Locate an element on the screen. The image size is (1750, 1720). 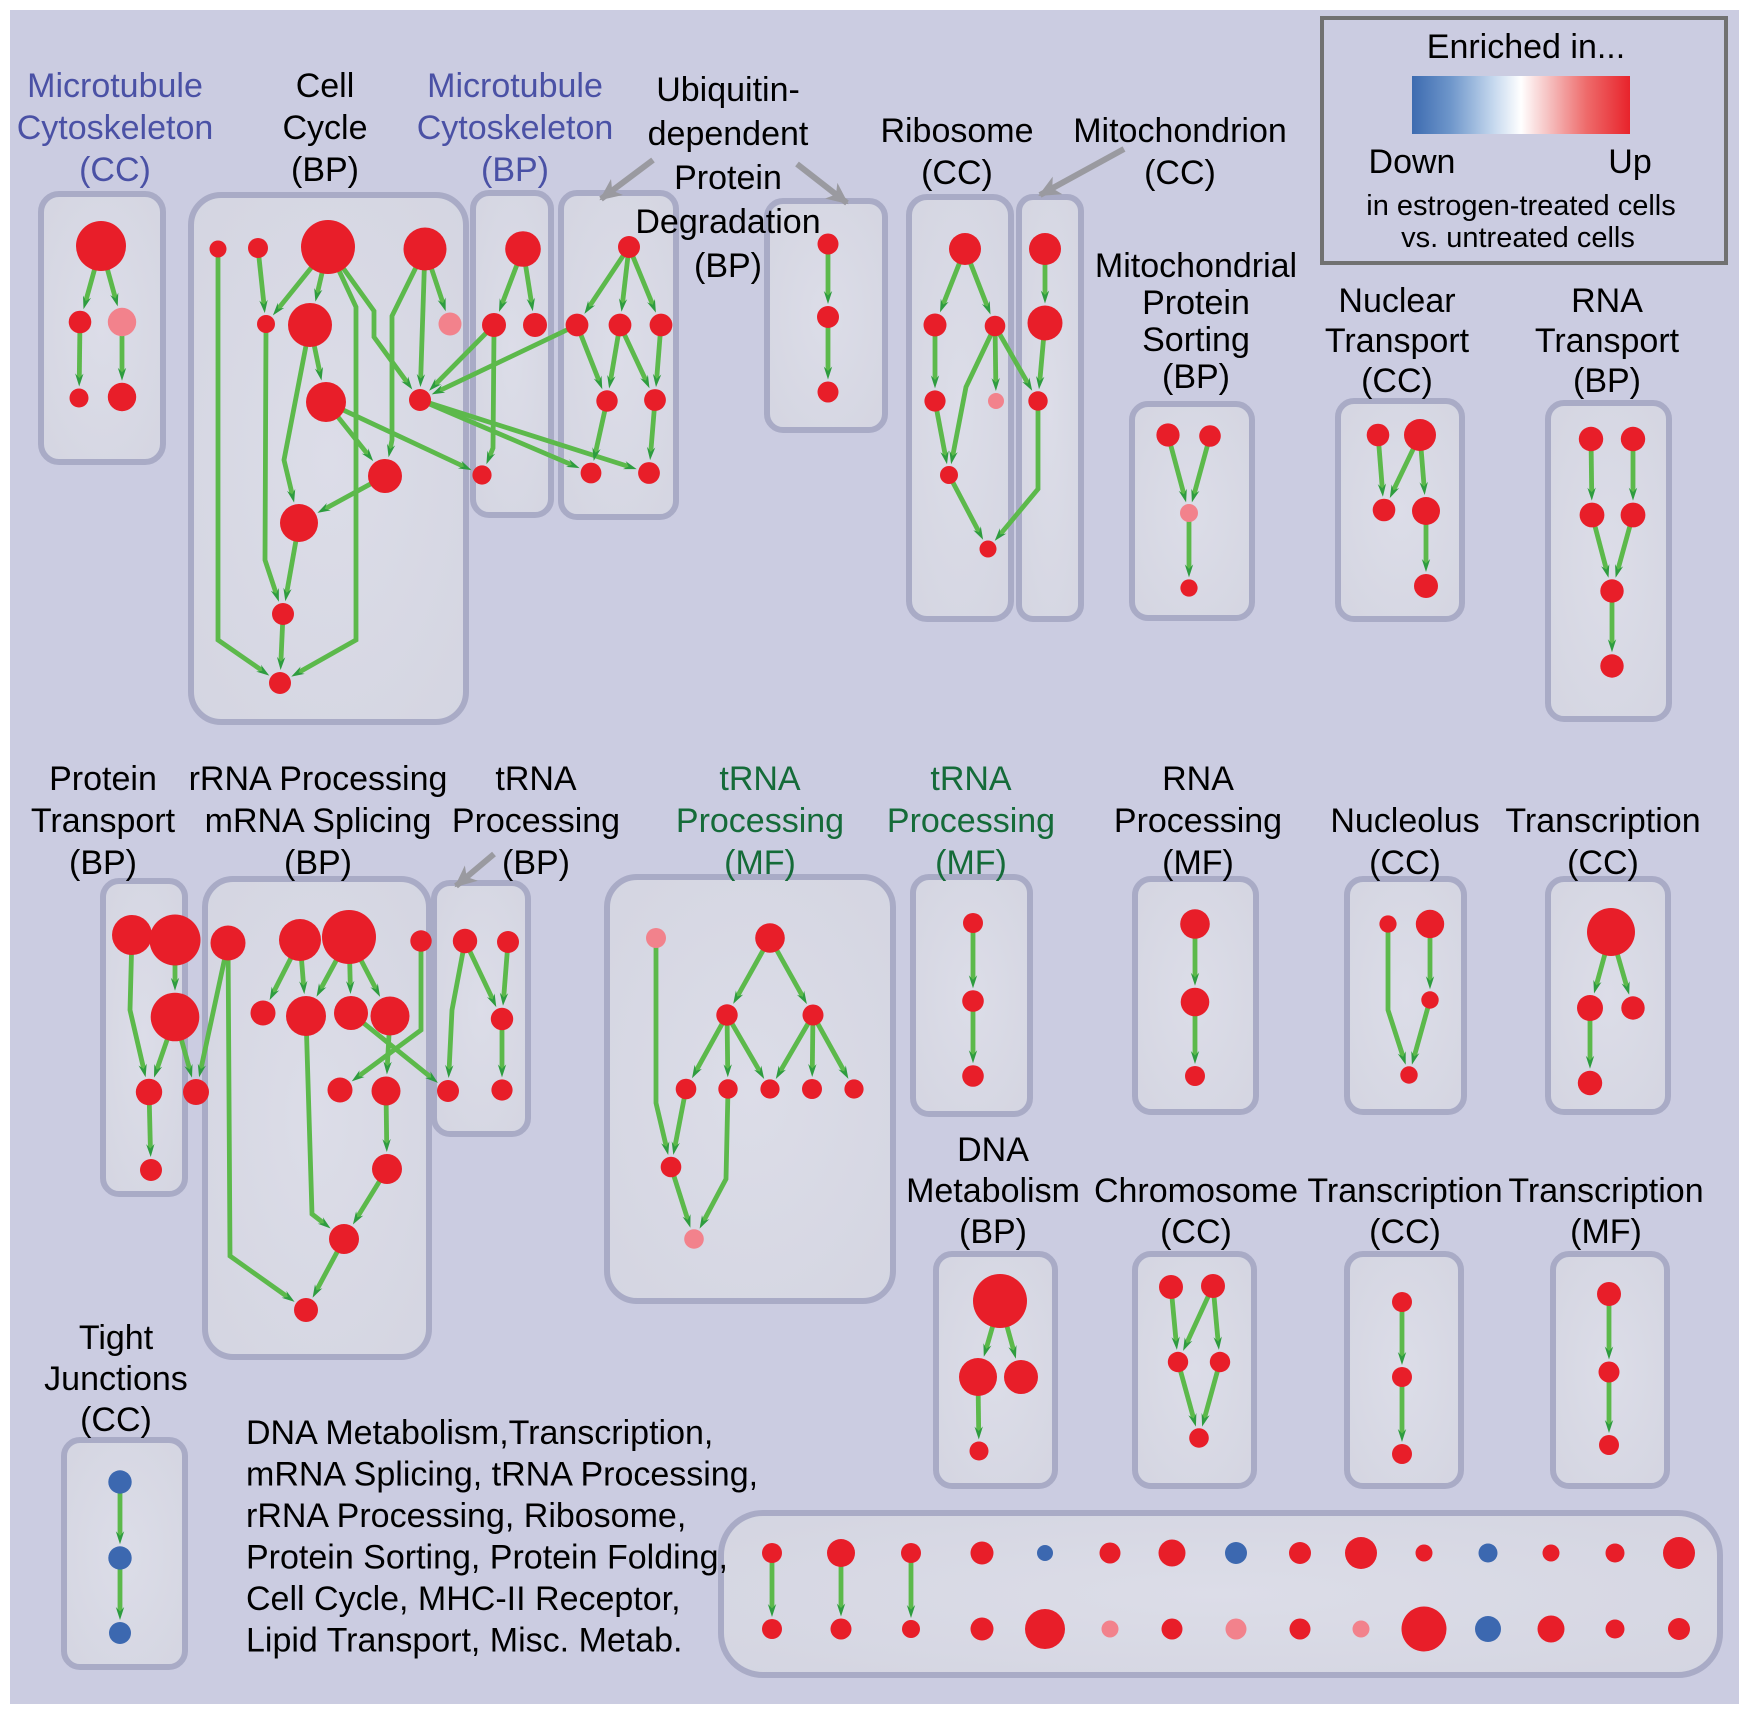
svg-text: rRNA Processing, Ribosome, is located at coordinates (466, 1516).